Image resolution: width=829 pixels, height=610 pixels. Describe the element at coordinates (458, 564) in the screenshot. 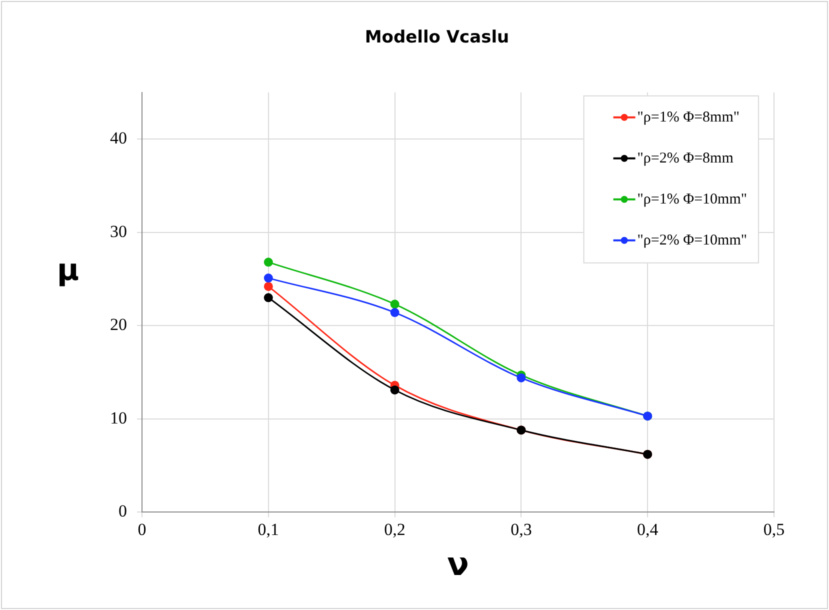

I see `x-axis-title: ν` at that location.